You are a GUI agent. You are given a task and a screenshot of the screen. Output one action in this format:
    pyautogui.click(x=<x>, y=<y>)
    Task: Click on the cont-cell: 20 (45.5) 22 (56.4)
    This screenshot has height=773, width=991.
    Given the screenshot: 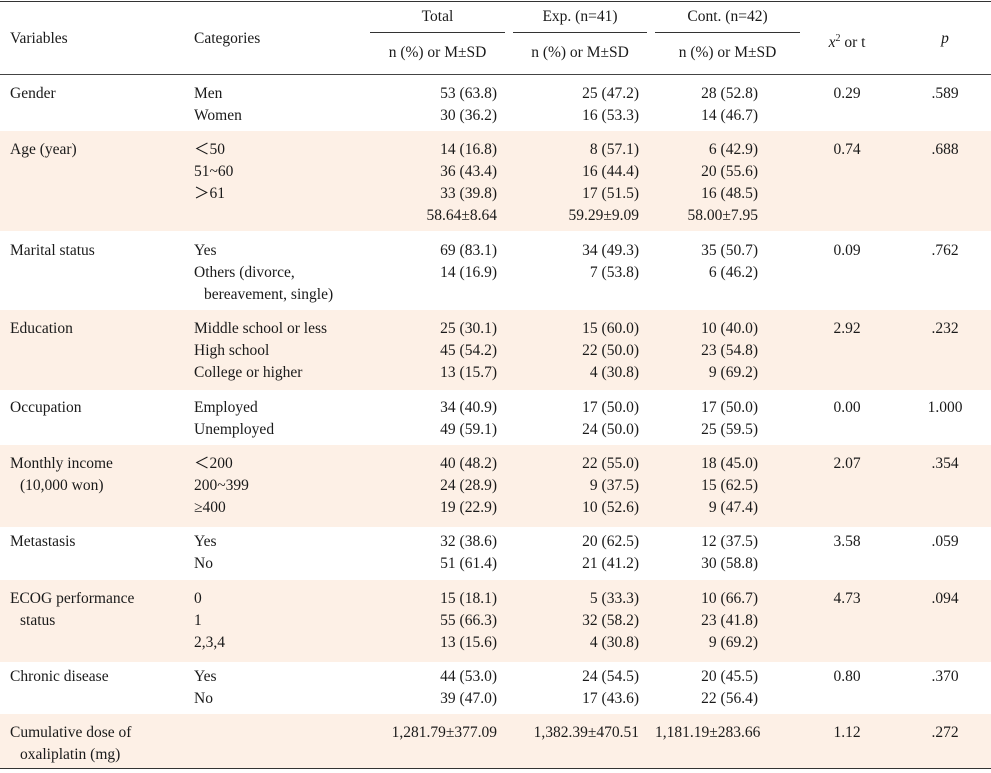 What is the action you would take?
    pyautogui.click(x=706, y=688)
    